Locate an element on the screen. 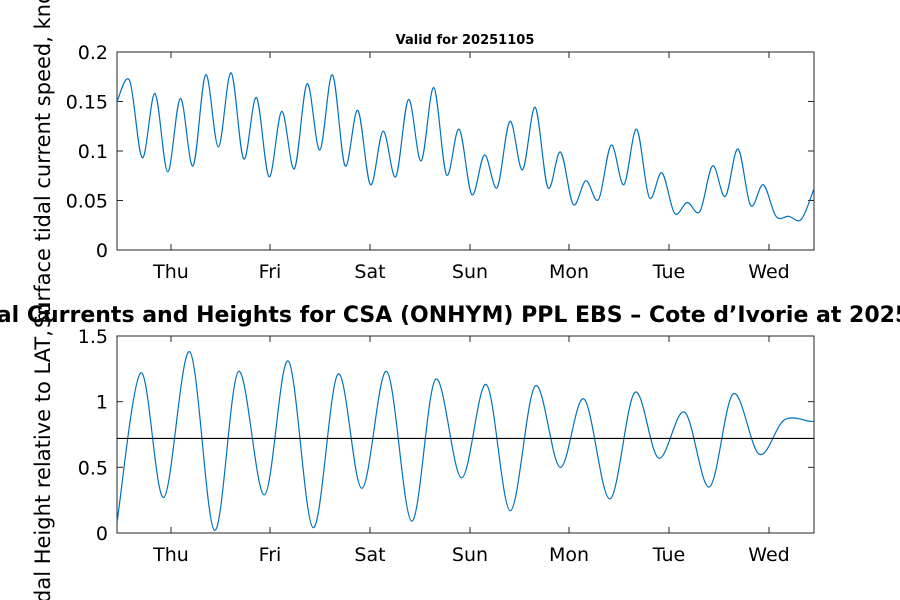  current-y-label: Surface tidal current speed, knots is located at coordinates (43, 164).